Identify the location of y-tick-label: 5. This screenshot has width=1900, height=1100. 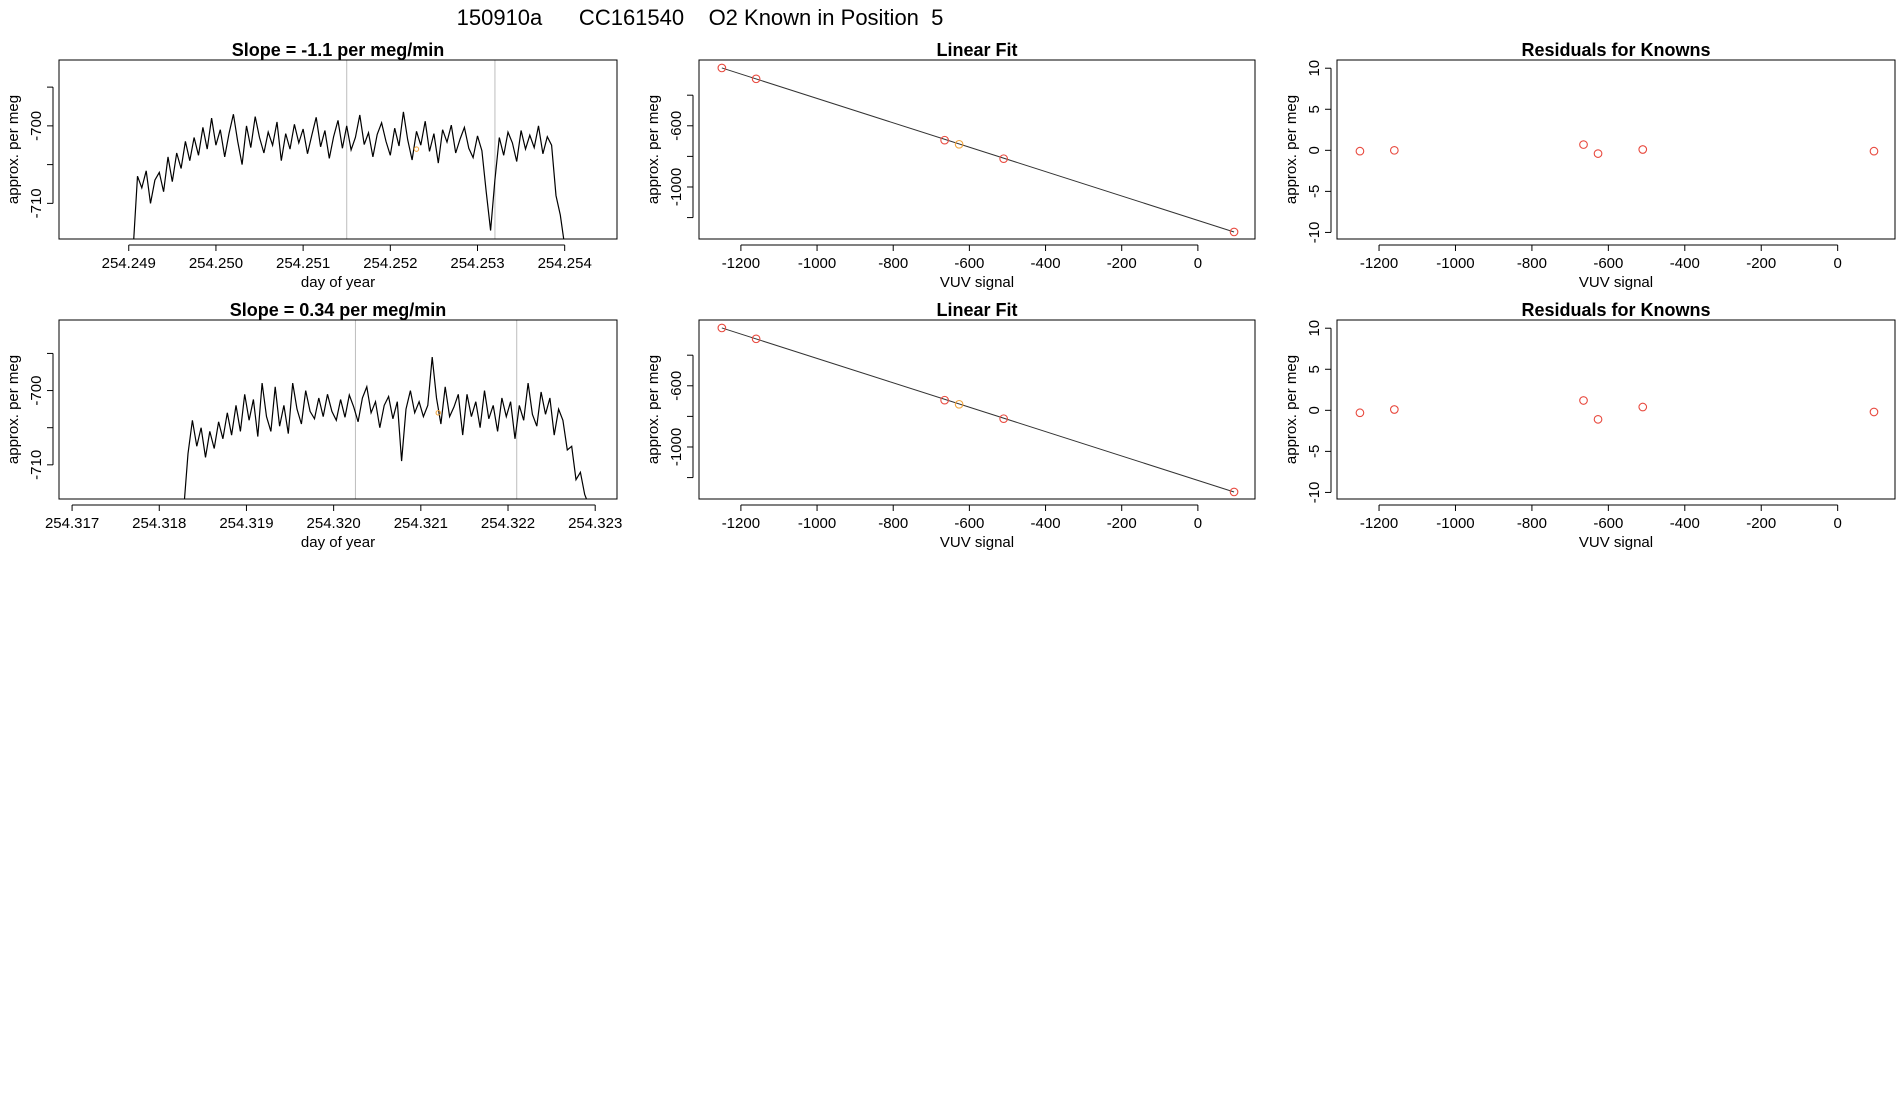
(1314, 369).